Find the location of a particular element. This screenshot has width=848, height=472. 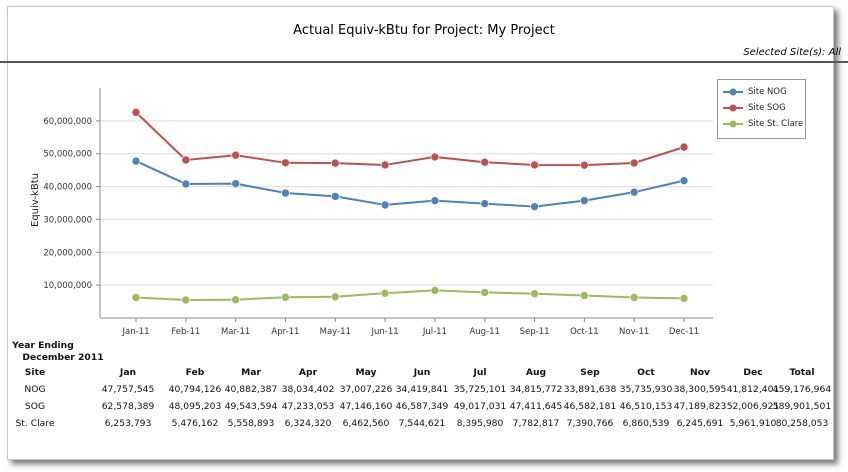

table-cell: 8,395,980 is located at coordinates (480, 423).